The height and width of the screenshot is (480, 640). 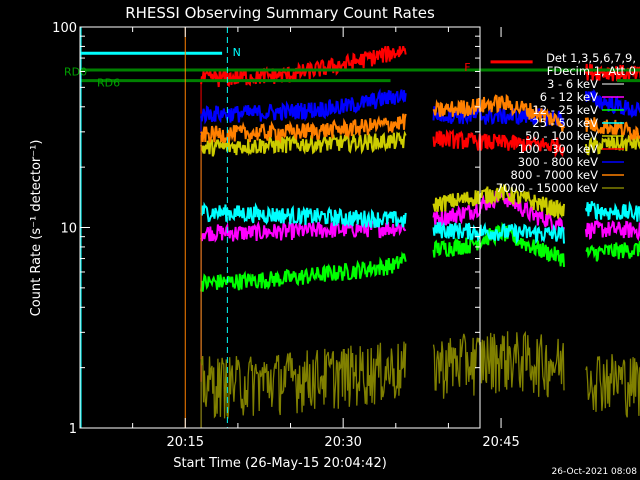 What do you see at coordinates (280, 463) in the screenshot?
I see `x-axis-label: Start Time (26-May-15 20:04:42)` at bounding box center [280, 463].